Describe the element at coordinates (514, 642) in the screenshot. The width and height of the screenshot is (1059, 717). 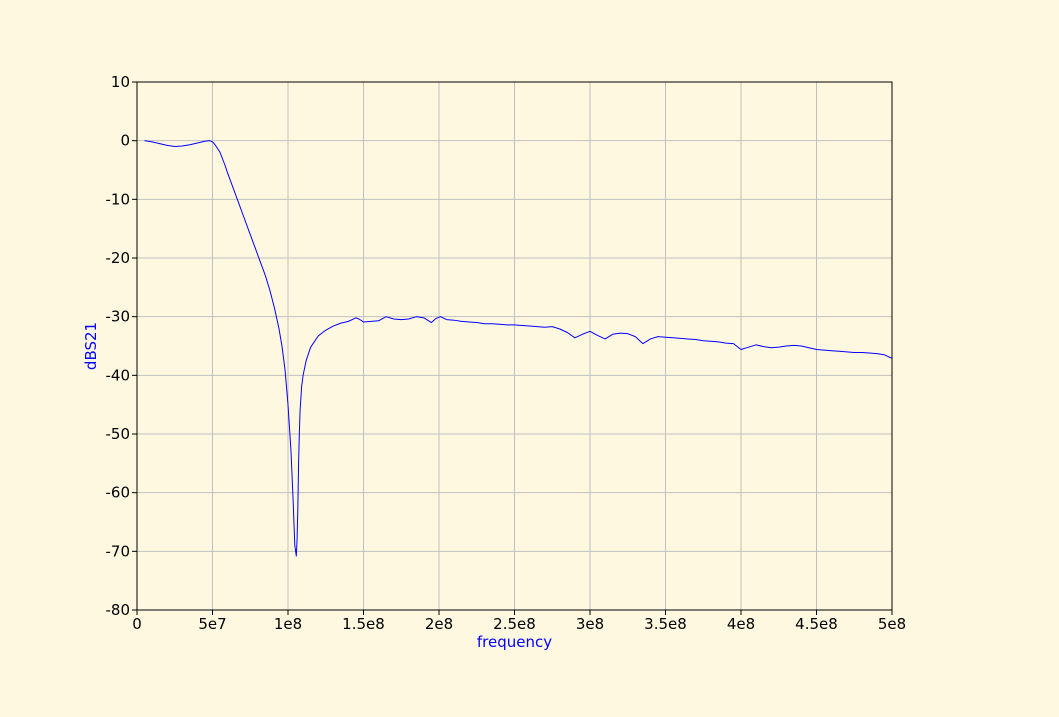
I see `x-axis-label: frequency` at that location.